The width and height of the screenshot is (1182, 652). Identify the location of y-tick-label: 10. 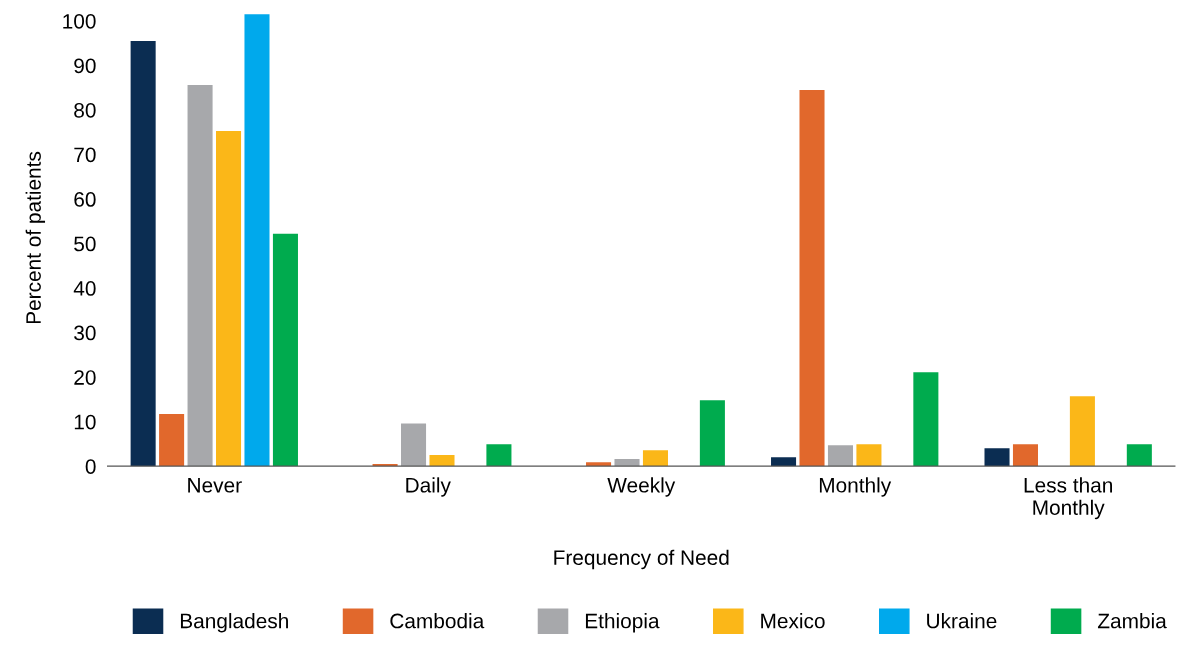
(85, 422).